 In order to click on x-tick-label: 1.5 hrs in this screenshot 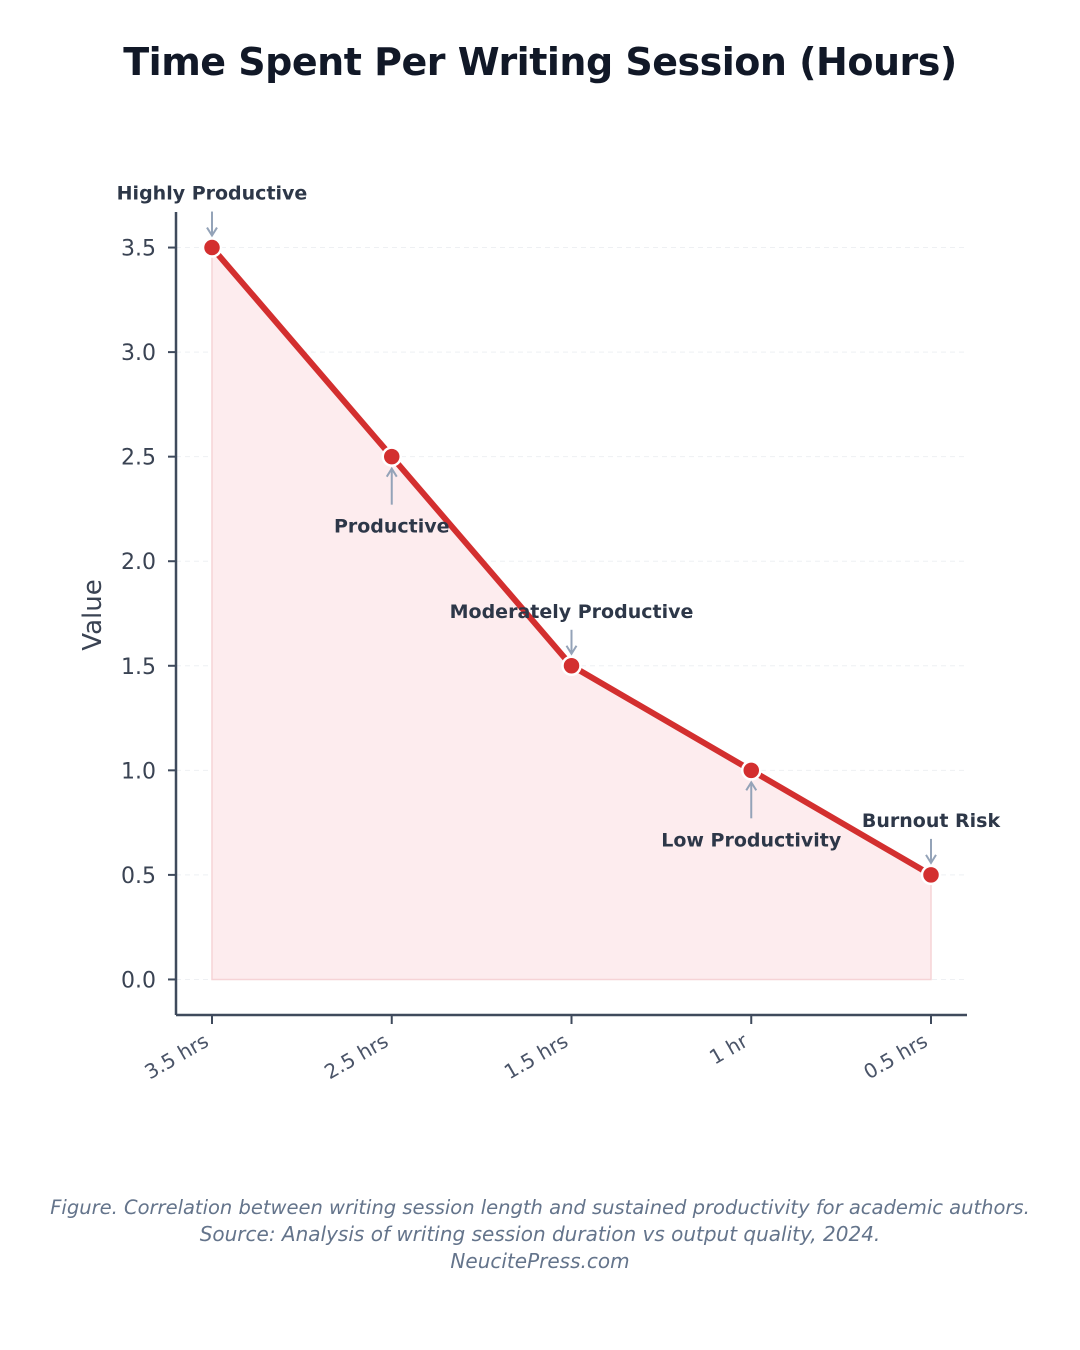, I will do `click(536, 1057)`.